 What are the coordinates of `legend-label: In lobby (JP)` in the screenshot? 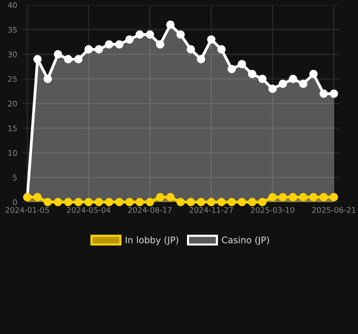 It's located at (152, 241).